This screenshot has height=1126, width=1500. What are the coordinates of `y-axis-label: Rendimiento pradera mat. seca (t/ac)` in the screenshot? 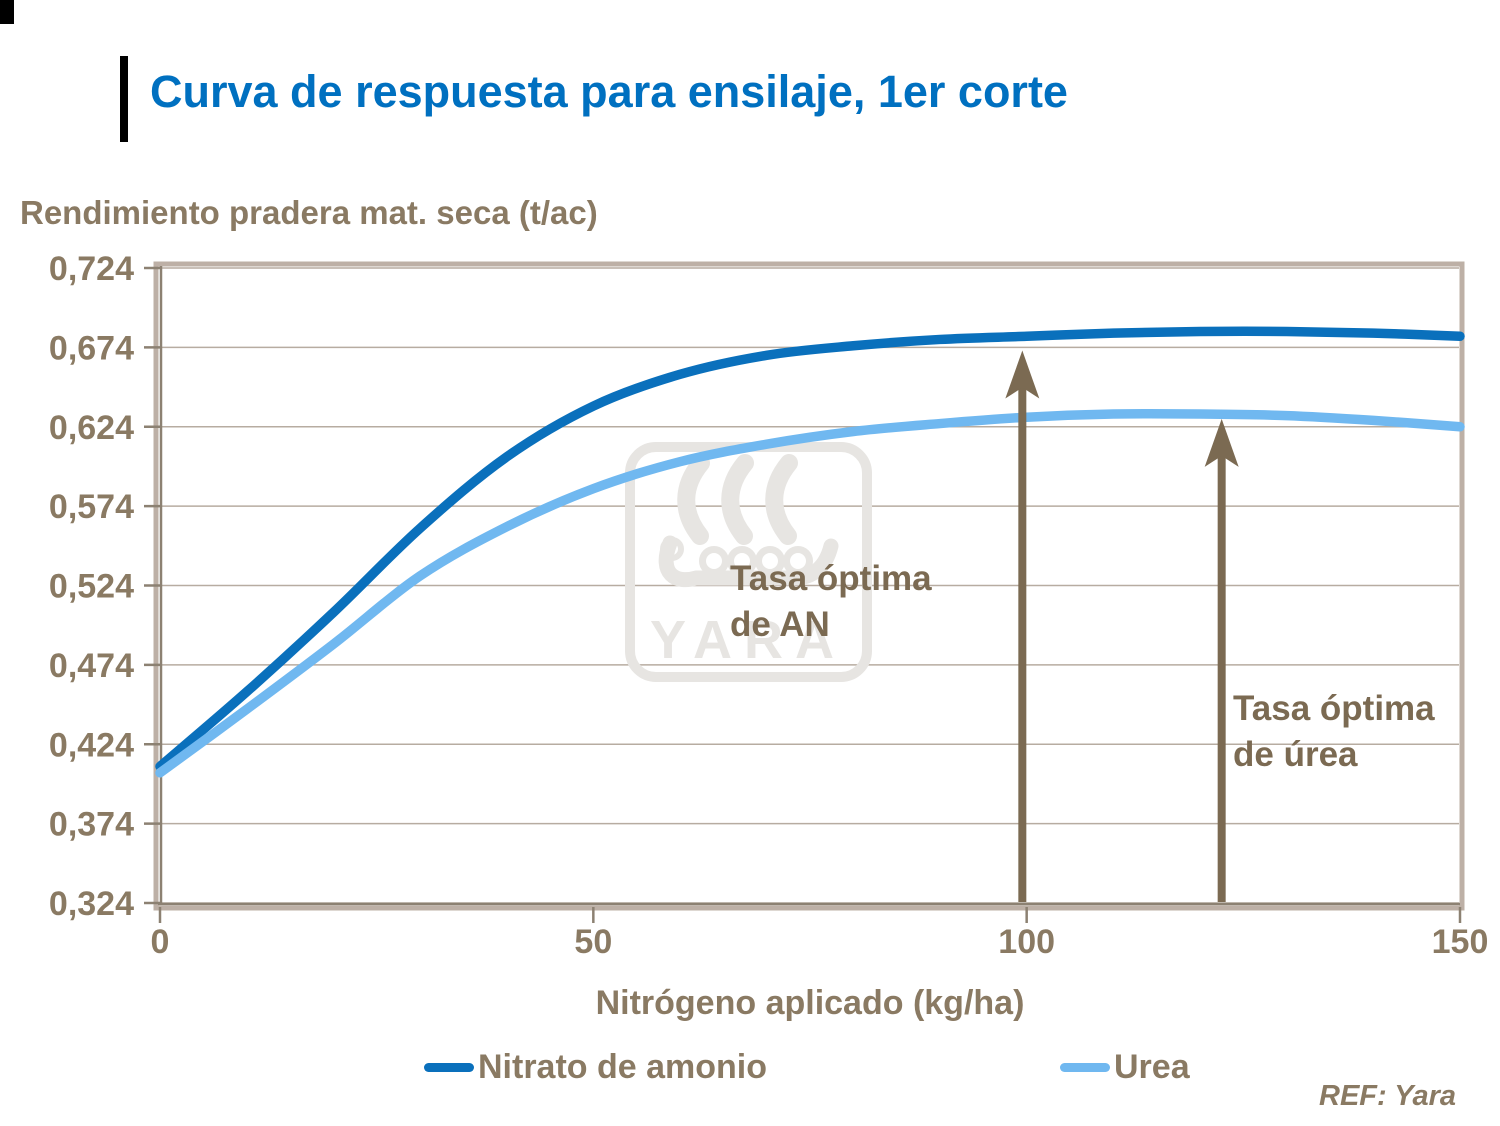 It's located at (309, 212).